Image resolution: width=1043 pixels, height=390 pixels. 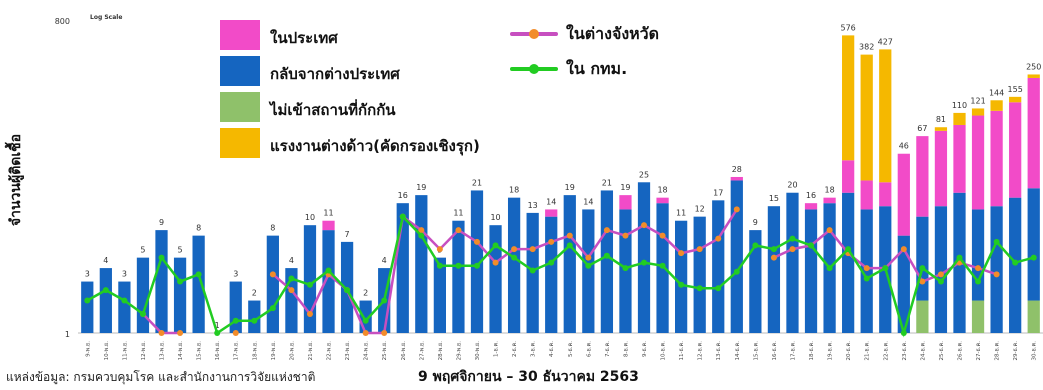 I want to click on x-tick-label: 10-ธ.ค., so click(x=663, y=351).